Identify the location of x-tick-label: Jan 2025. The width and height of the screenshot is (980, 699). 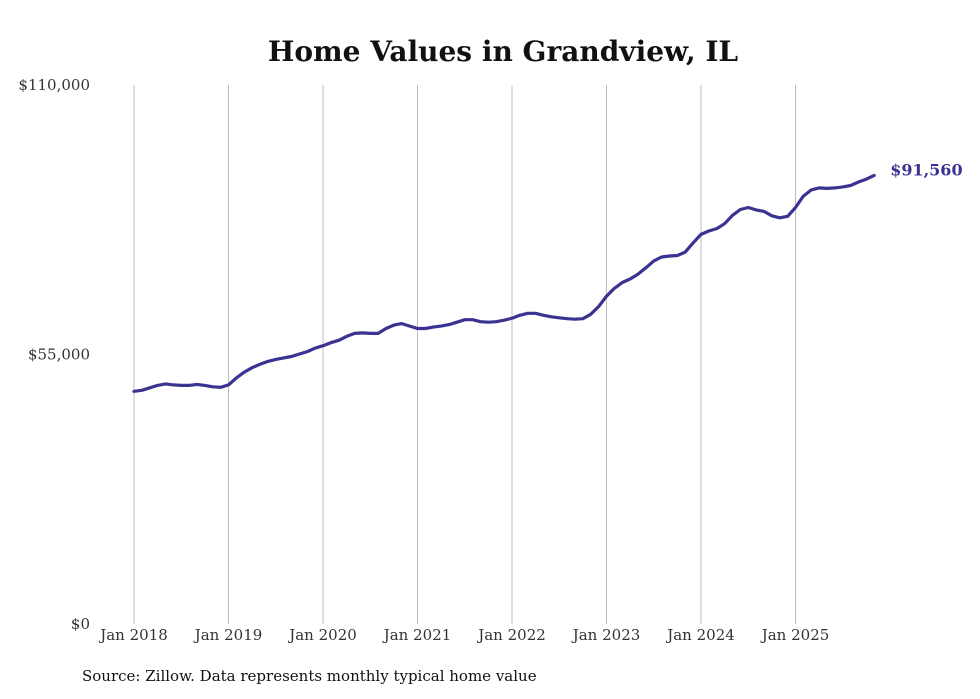
(795, 635).